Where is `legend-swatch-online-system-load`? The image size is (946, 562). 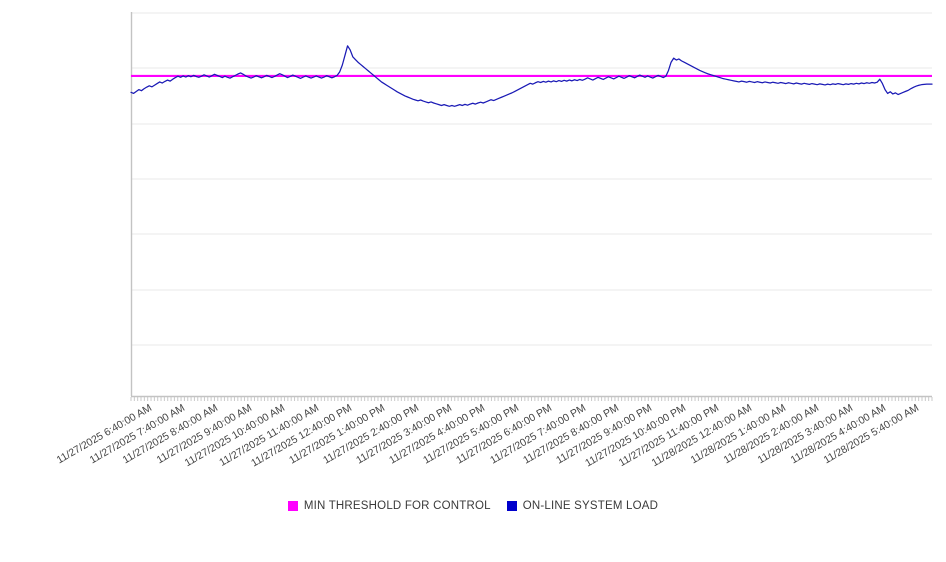
legend-swatch-online-system-load is located at coordinates (511, 506).